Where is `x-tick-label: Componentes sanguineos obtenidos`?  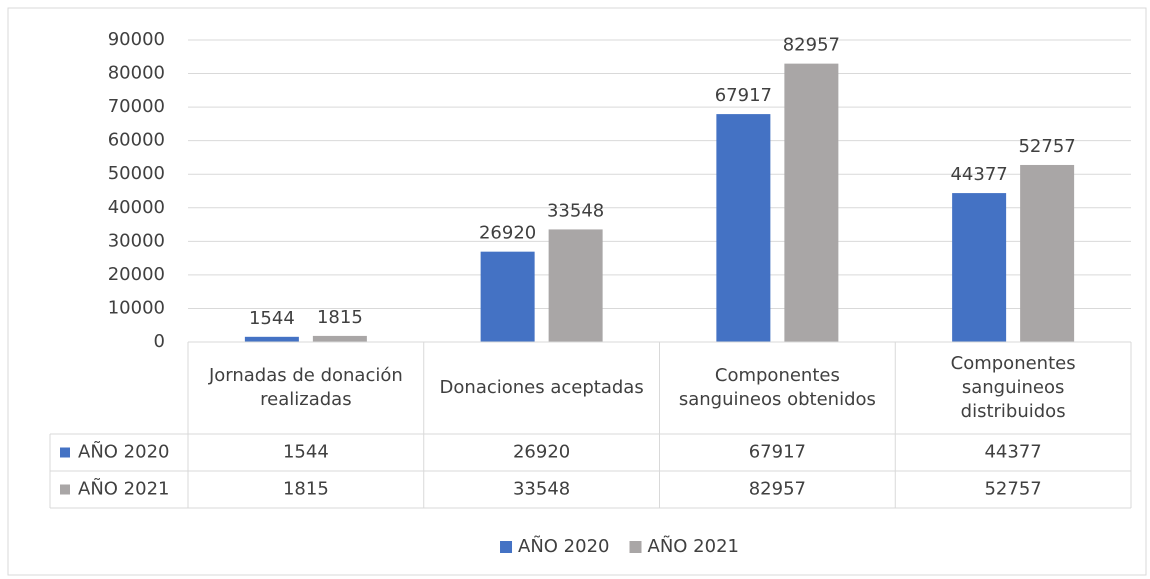
x-tick-label: Componentes sanguineos obtenidos is located at coordinates (777, 387).